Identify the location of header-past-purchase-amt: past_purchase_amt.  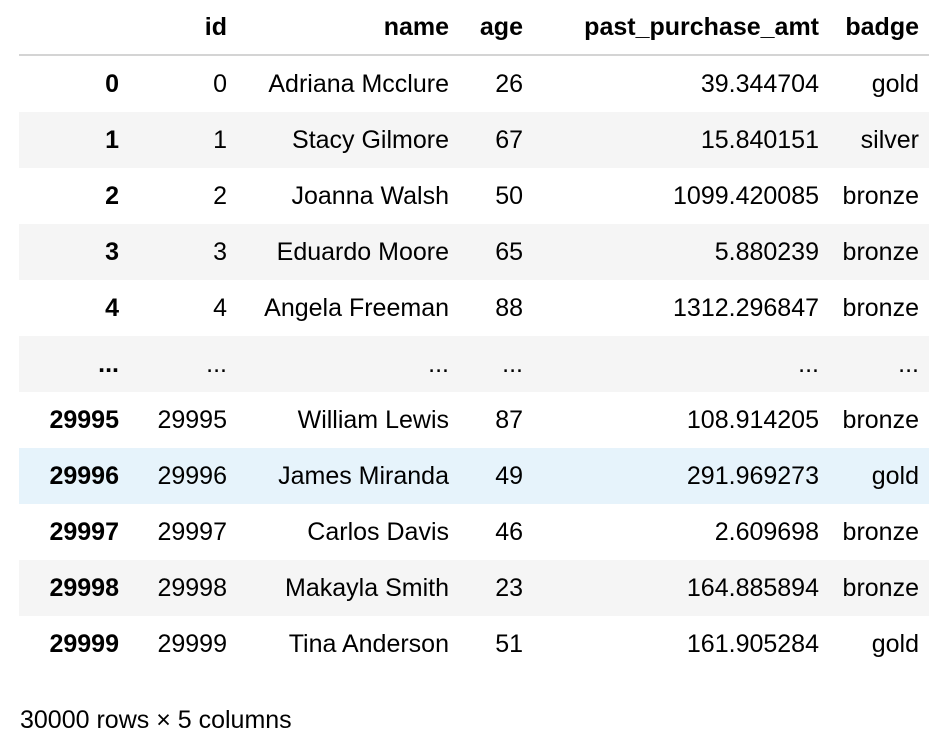
(681, 28).